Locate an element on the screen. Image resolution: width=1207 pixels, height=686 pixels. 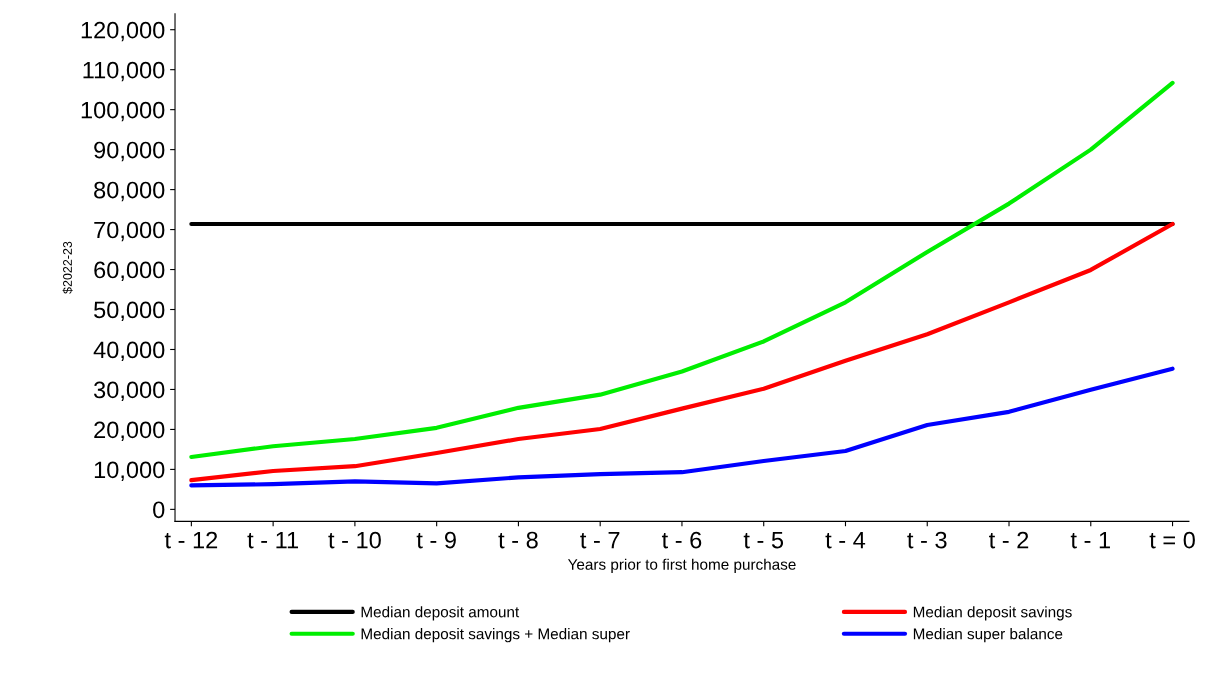
x-tick-label: t - 1 is located at coordinates (1090, 540).